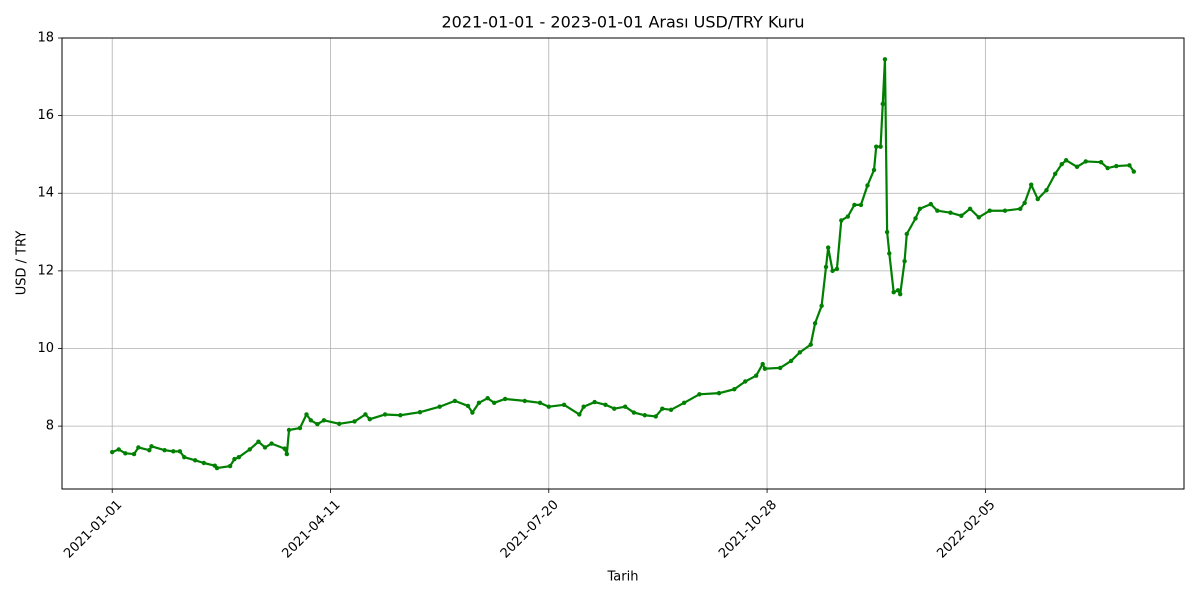 The width and height of the screenshot is (1200, 600). I want to click on x-tick-label: 2021-10-28, so click(748, 529).